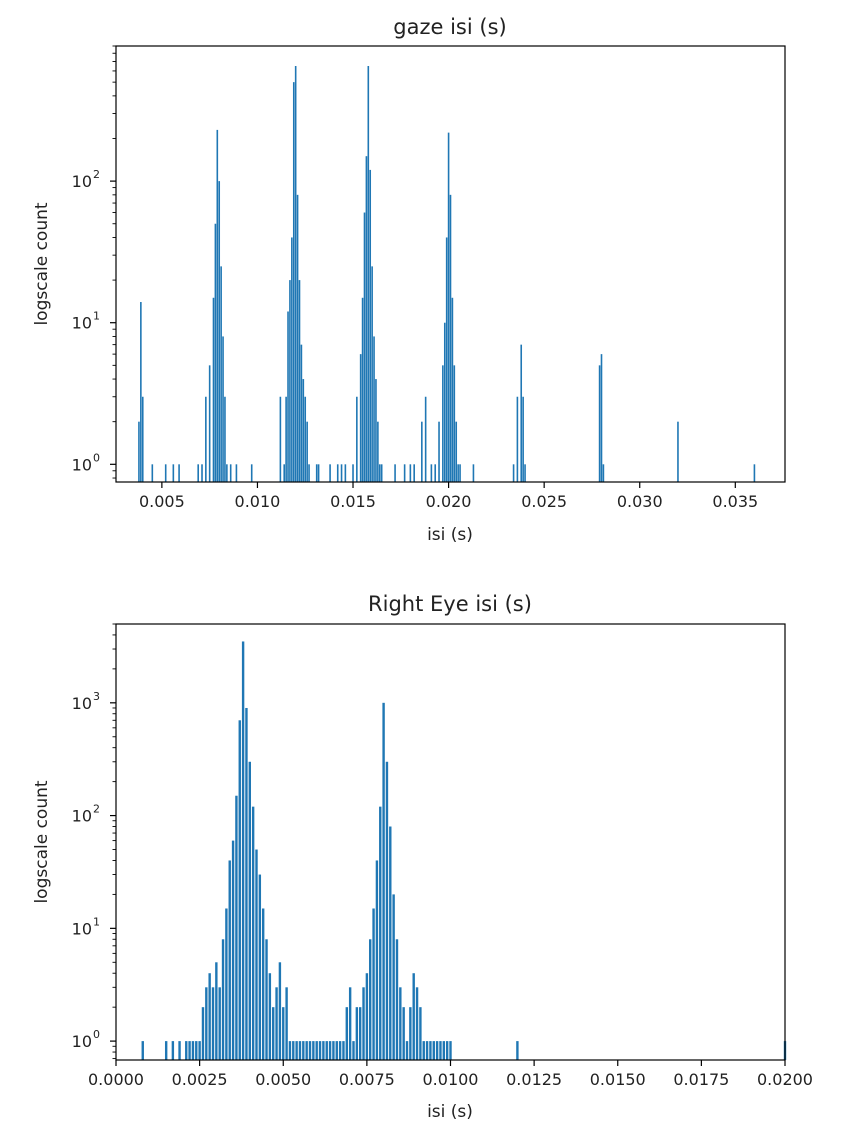 This screenshot has height=1134, width=846. Describe the element at coordinates (448, 496) in the screenshot. I see `x-ticks: 0.005 0.010 0.015 0.020 0.025 0.030 0.035` at that location.